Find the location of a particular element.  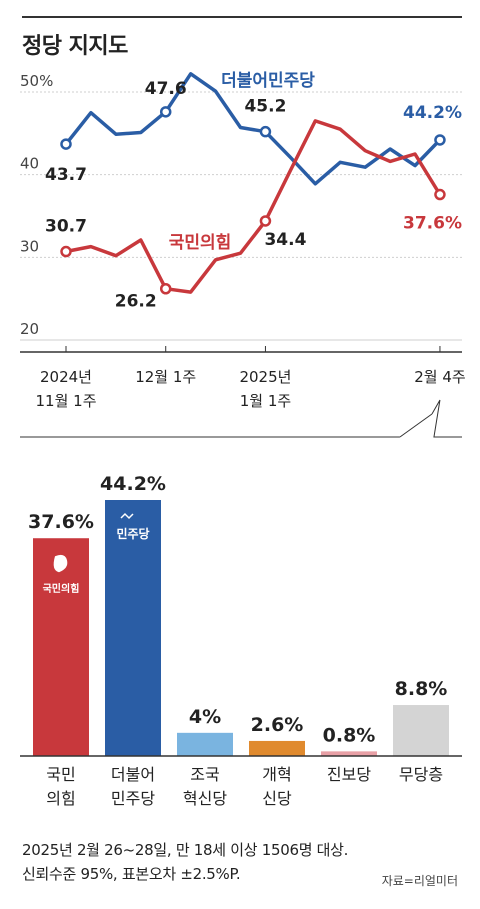

data-label-ppp: 34.4 is located at coordinates (285, 240).